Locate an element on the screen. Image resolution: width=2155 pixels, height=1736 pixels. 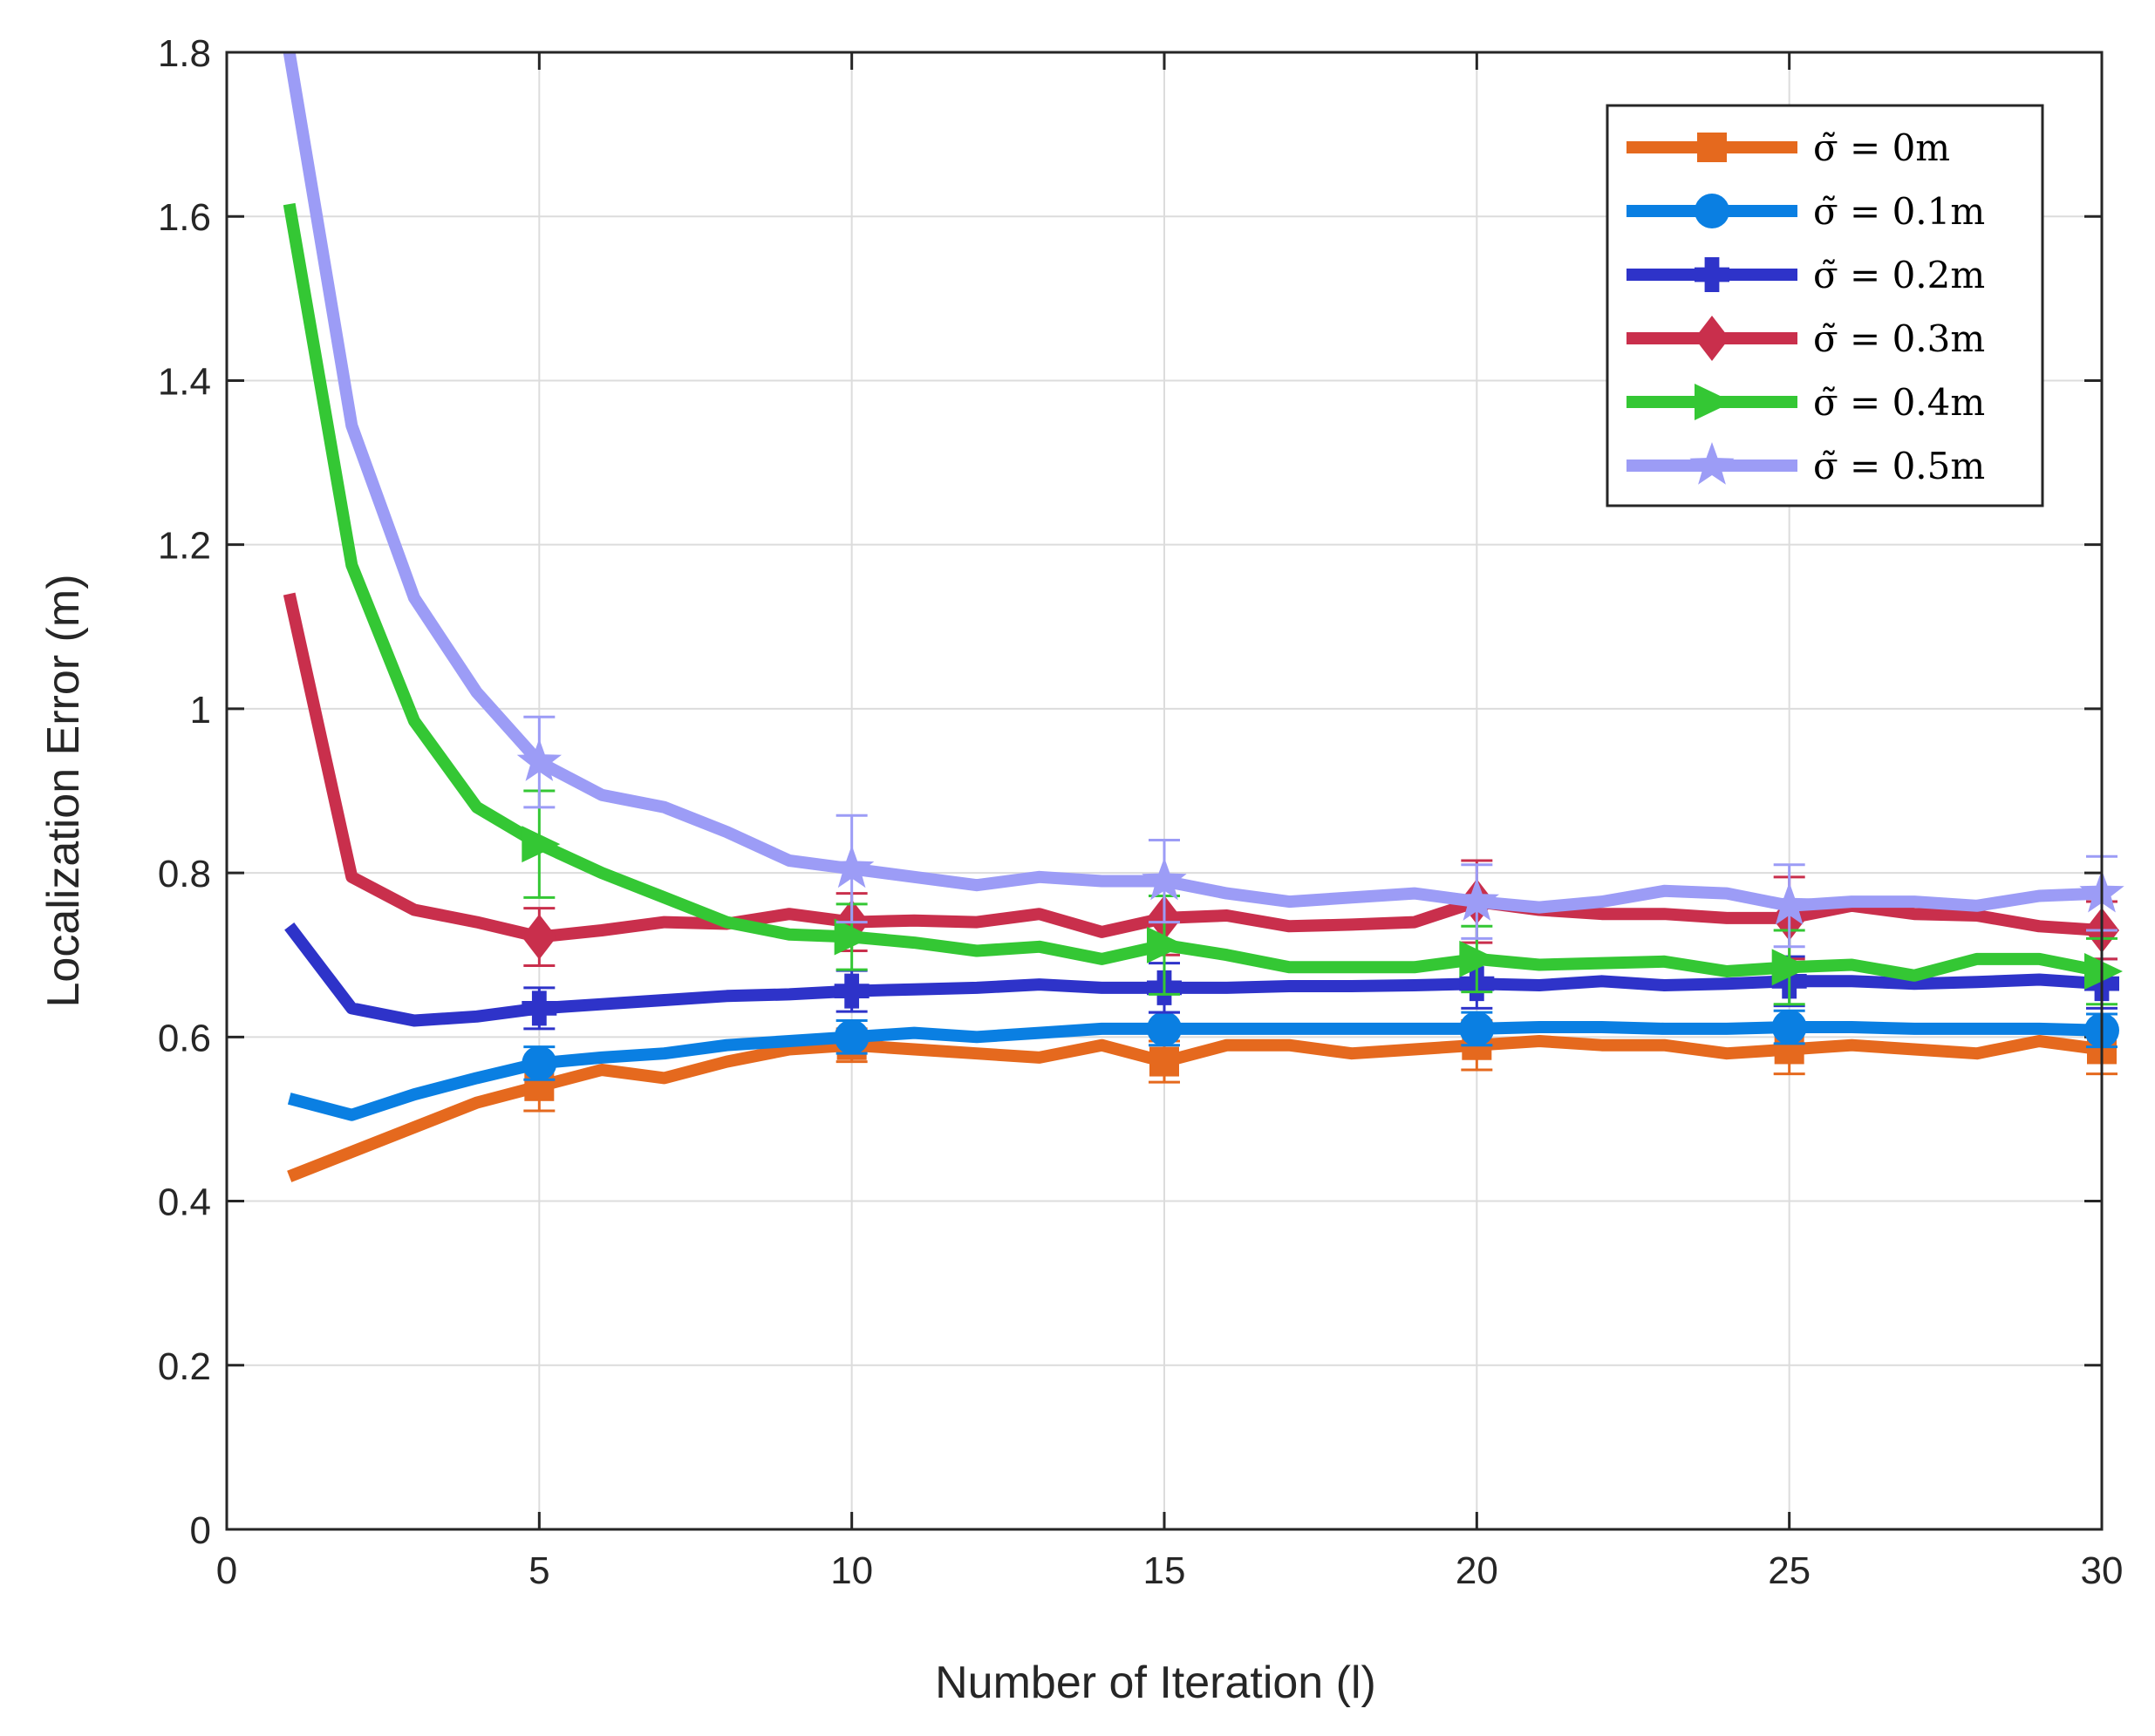
legend-label: σ̃ = 0.5m is located at coordinates (1899, 466).